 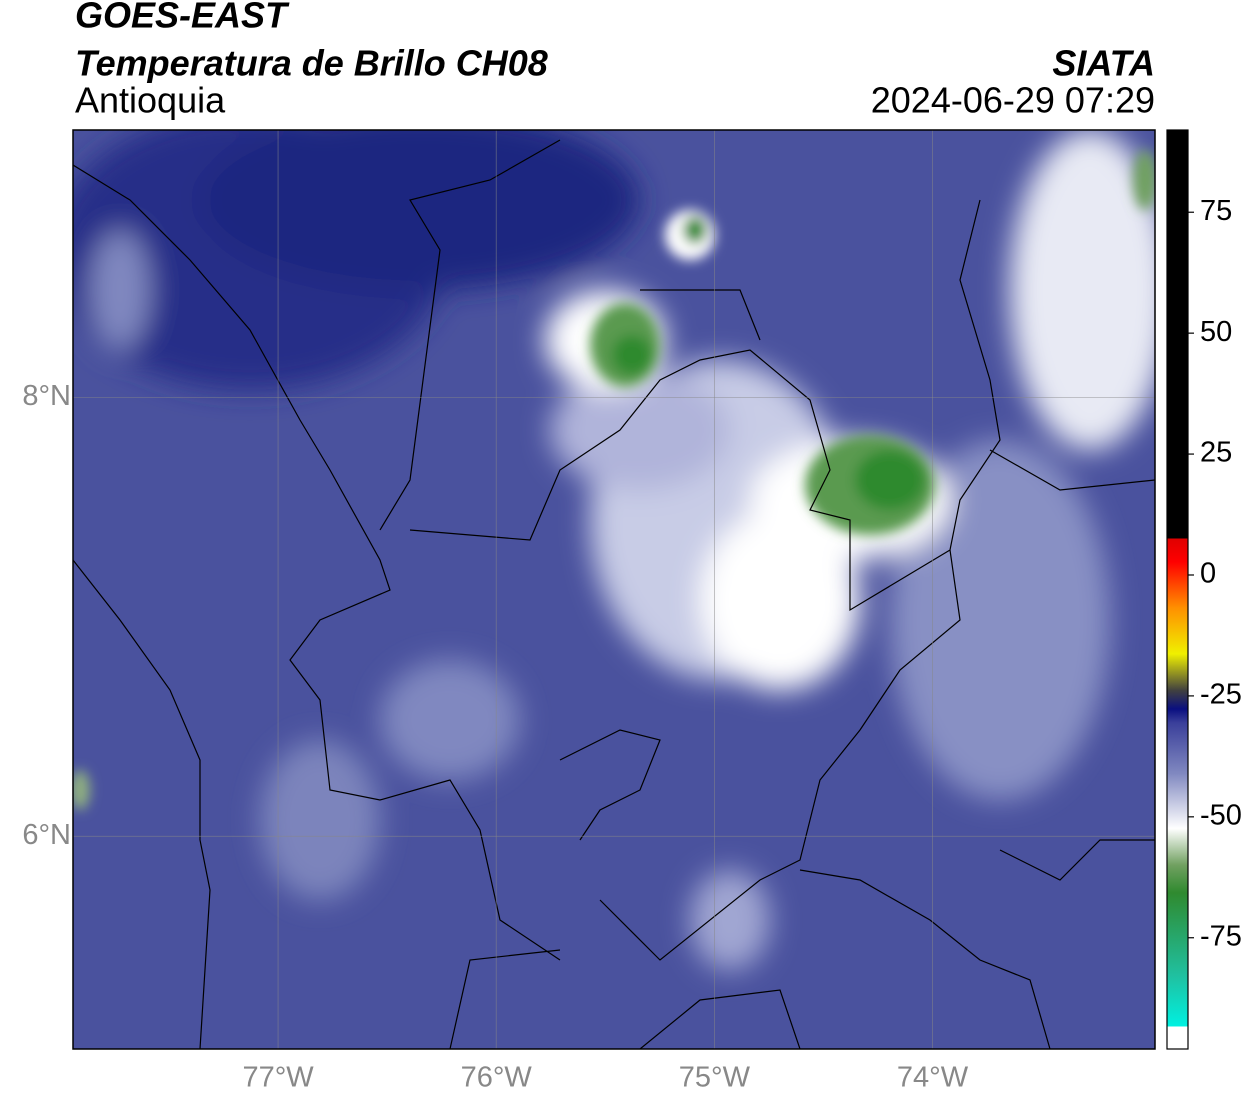 I want to click on lat-label: 6°N, so click(x=46, y=835).